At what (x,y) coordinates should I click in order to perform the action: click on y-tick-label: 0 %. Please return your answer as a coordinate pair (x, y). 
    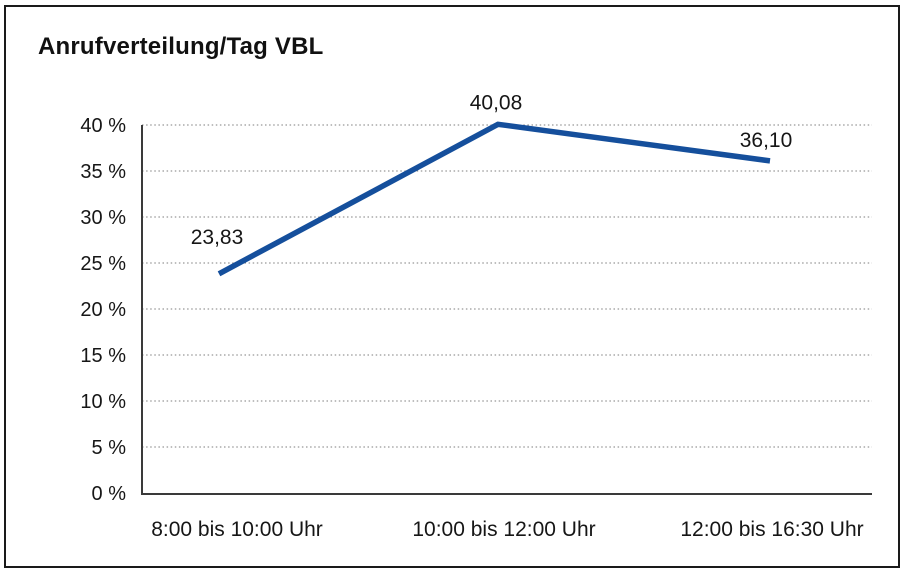
    Looking at the image, I should click on (109, 494).